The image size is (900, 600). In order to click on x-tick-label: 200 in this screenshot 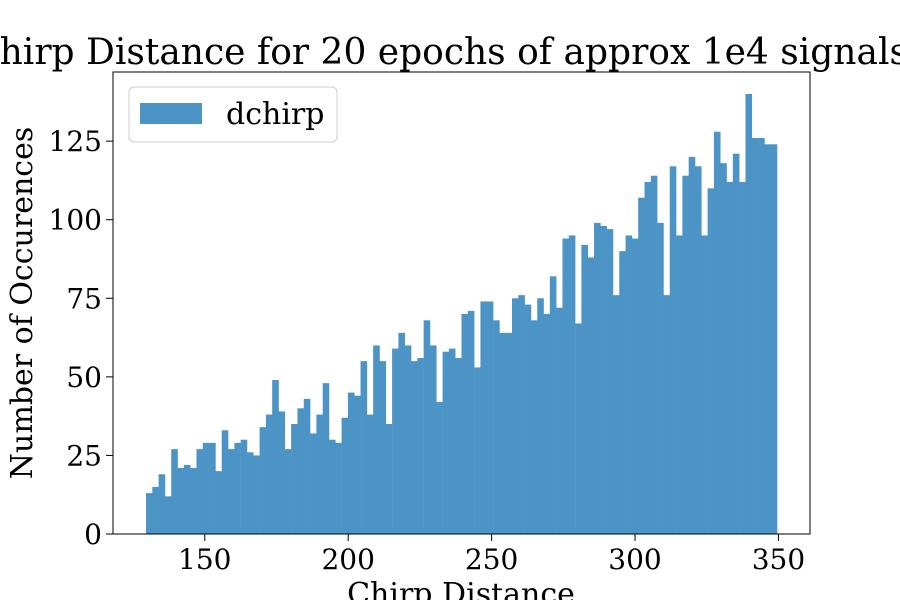, I will do `click(347, 559)`.